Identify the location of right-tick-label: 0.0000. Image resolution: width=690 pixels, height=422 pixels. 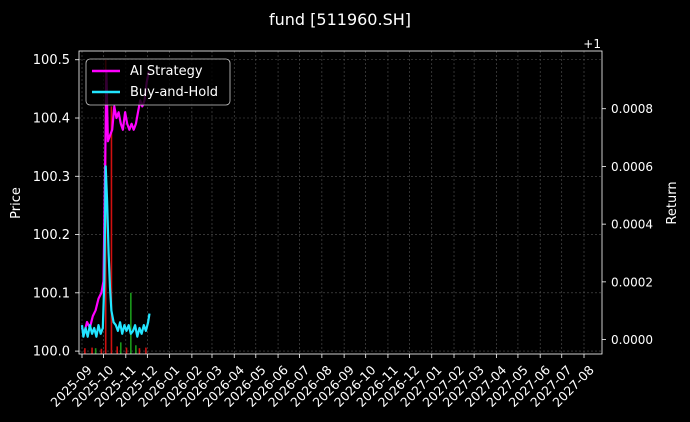
(632, 340).